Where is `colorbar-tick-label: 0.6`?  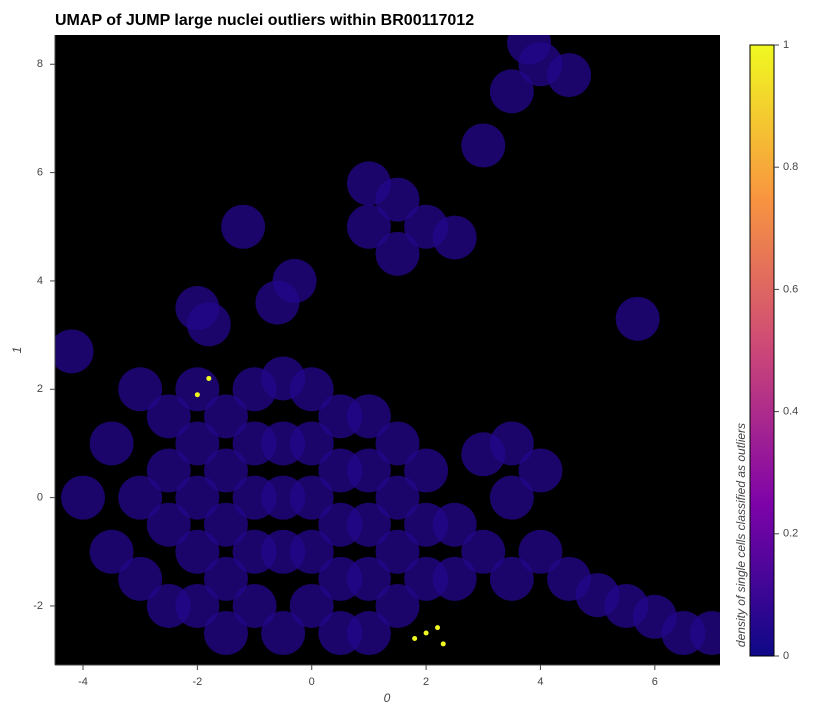 colorbar-tick-label: 0.6 is located at coordinates (790, 289).